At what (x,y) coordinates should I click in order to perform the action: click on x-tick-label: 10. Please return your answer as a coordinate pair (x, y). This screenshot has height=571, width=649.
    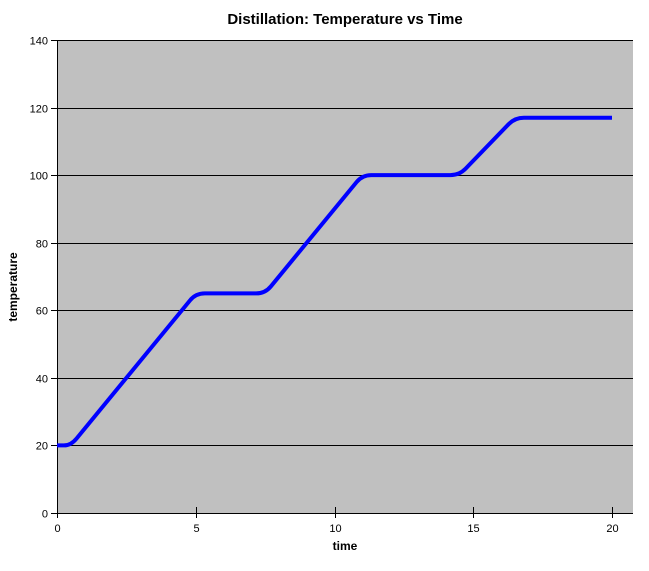
    Looking at the image, I should click on (335, 529).